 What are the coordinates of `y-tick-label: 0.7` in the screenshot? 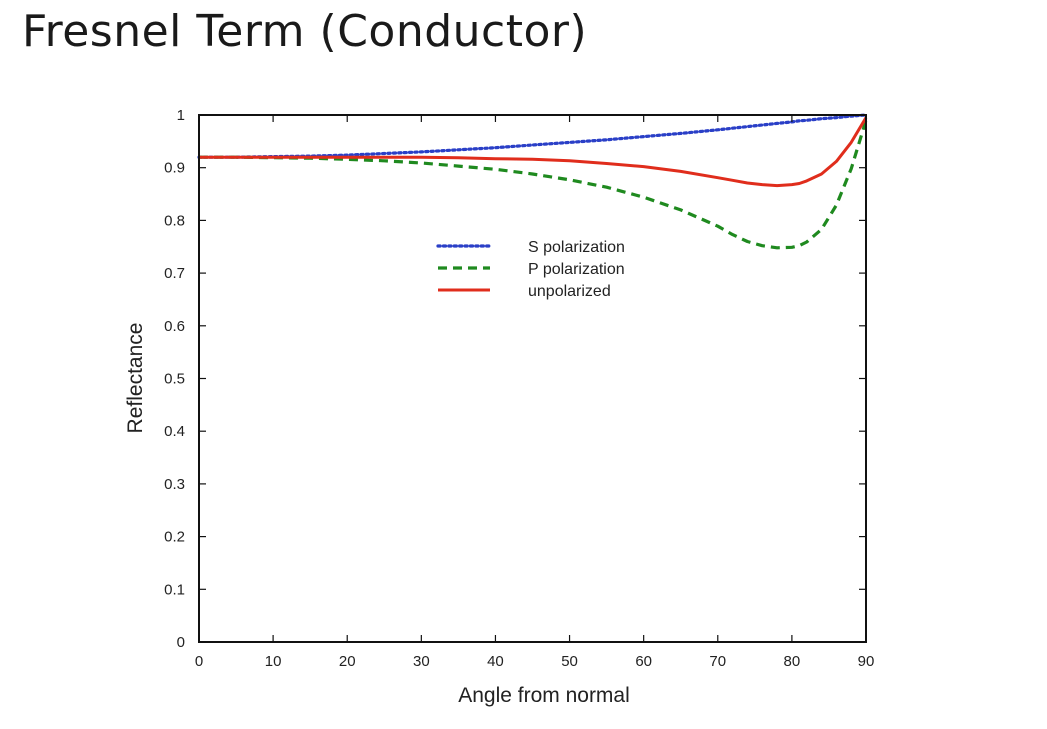 It's located at (174, 273).